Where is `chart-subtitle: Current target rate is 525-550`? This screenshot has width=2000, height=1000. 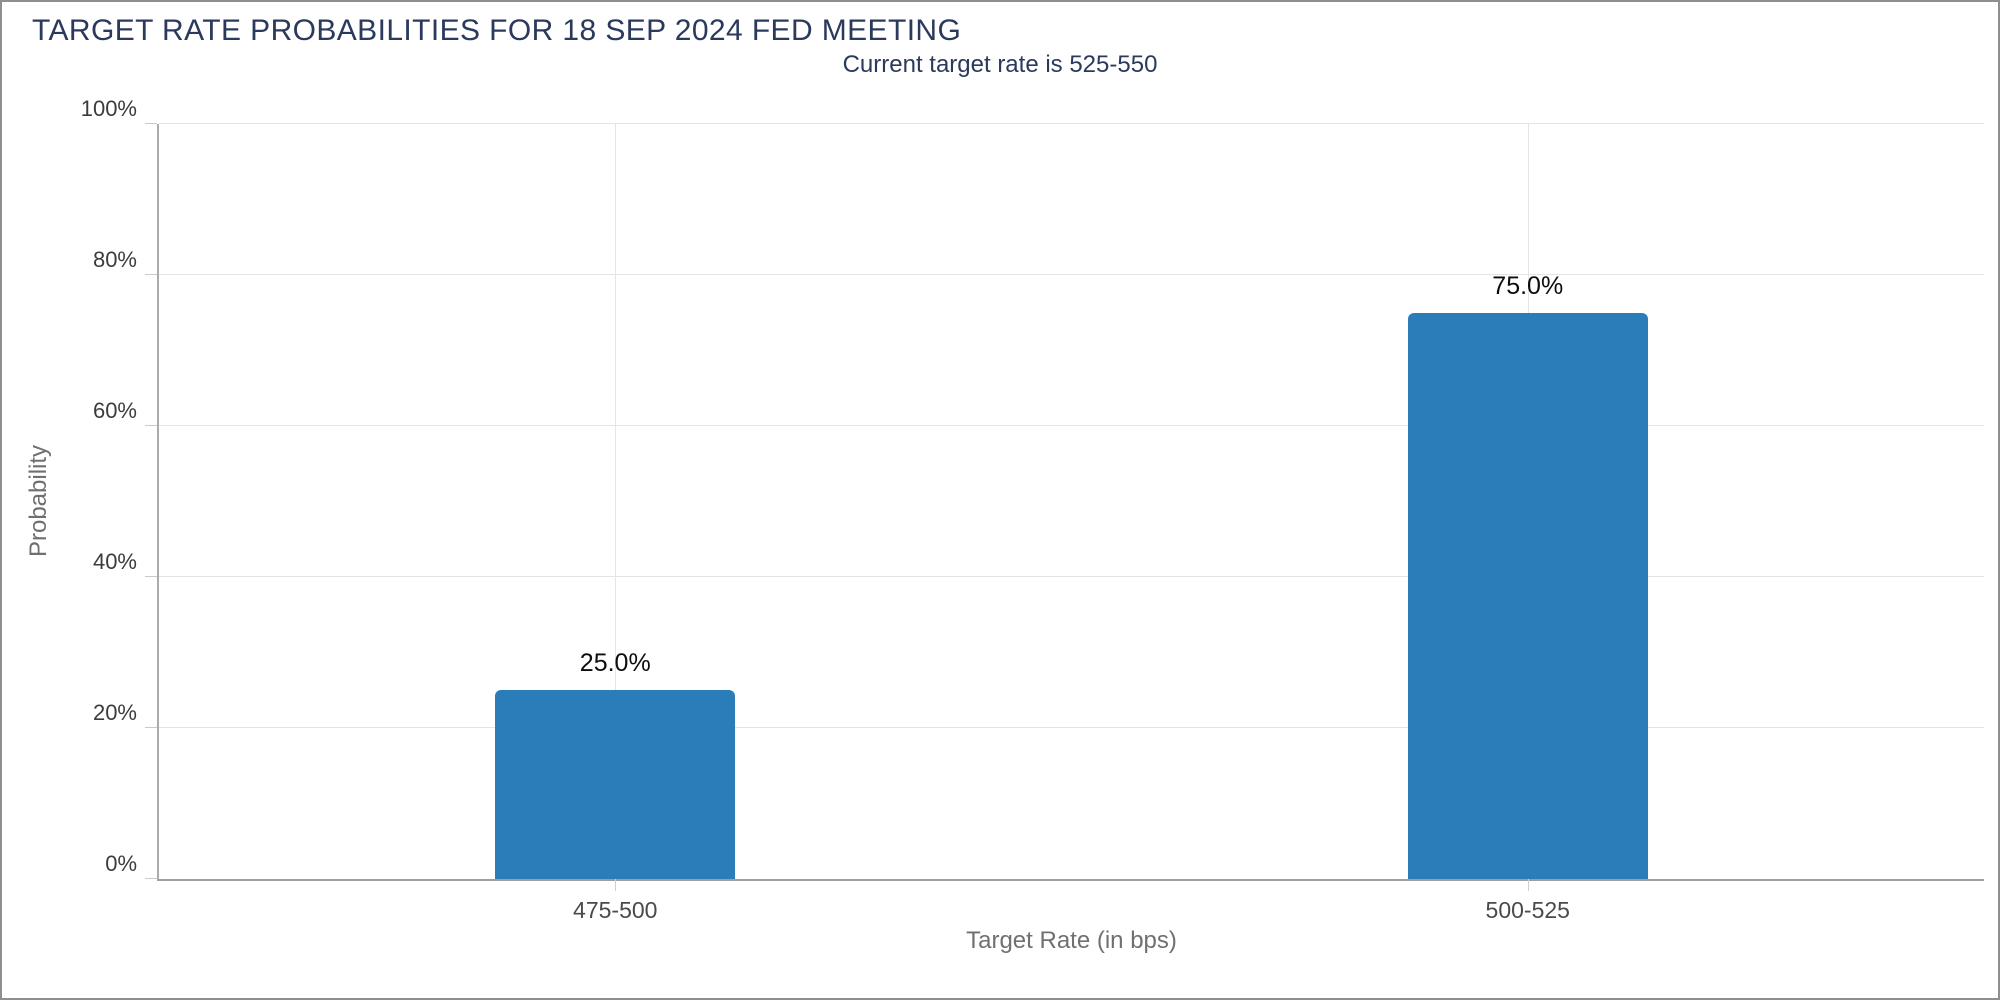
chart-subtitle: Current target rate is 525-550 is located at coordinates (1000, 64).